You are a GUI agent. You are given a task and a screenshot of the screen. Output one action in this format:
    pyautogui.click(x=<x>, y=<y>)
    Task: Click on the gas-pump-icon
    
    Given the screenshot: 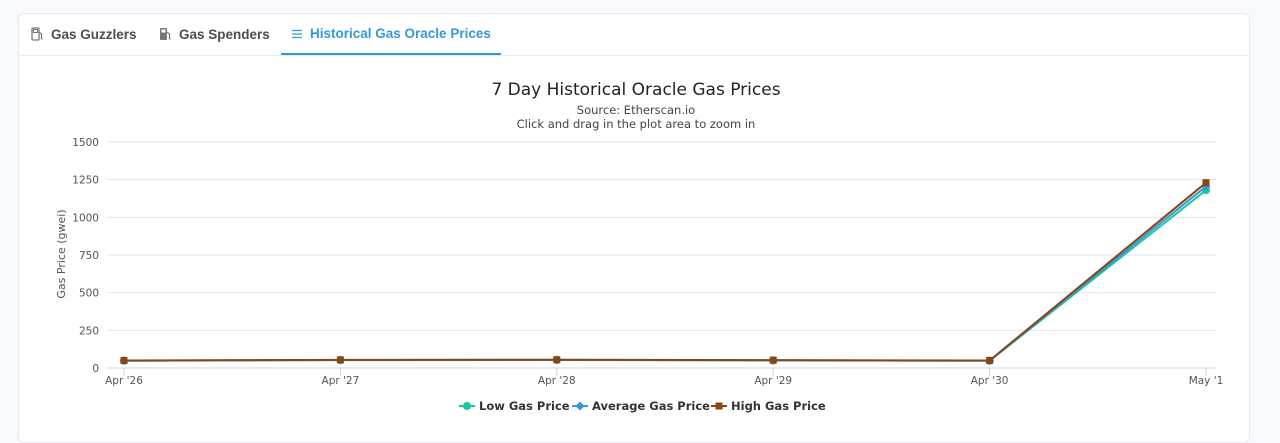 What is the action you would take?
    pyautogui.click(x=37, y=34)
    